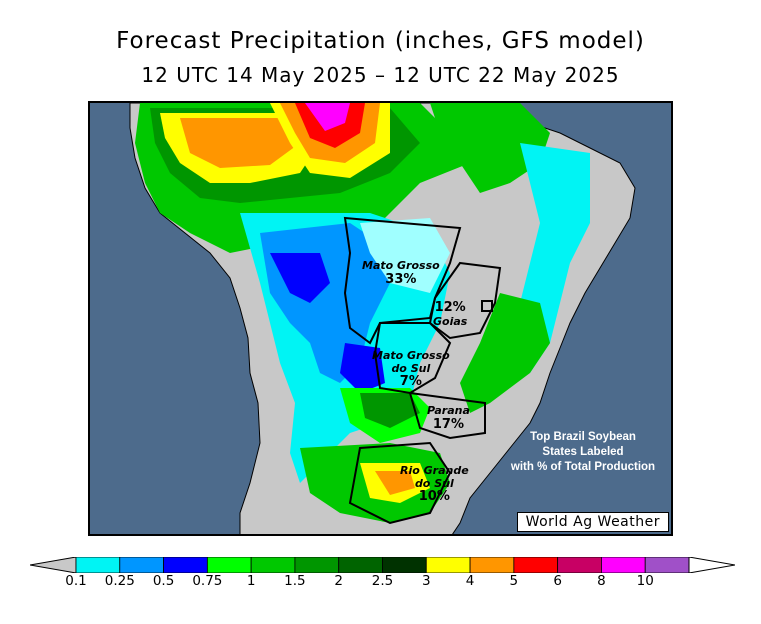  What do you see at coordinates (76, 581) in the screenshot?
I see `colorbar-tick-label: 0.1` at bounding box center [76, 581].